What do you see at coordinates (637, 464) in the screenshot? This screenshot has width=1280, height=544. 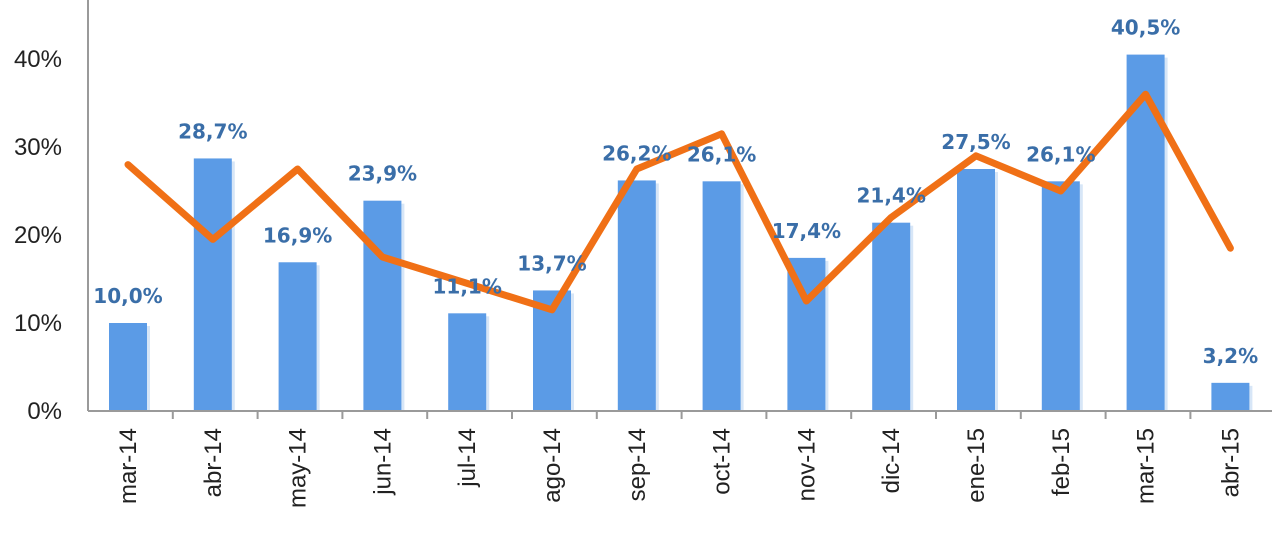 I see `x-tick-label: sep-14` at bounding box center [637, 464].